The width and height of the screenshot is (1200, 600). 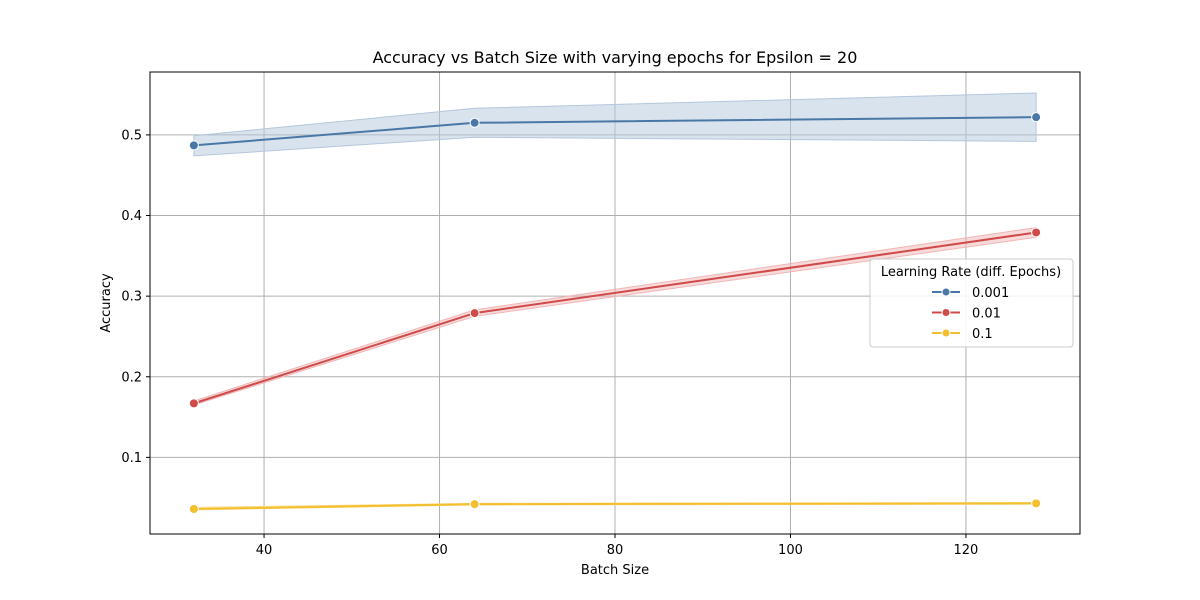 What do you see at coordinates (131, 297) in the screenshot?
I see `y-tick-label: 0.3` at bounding box center [131, 297].